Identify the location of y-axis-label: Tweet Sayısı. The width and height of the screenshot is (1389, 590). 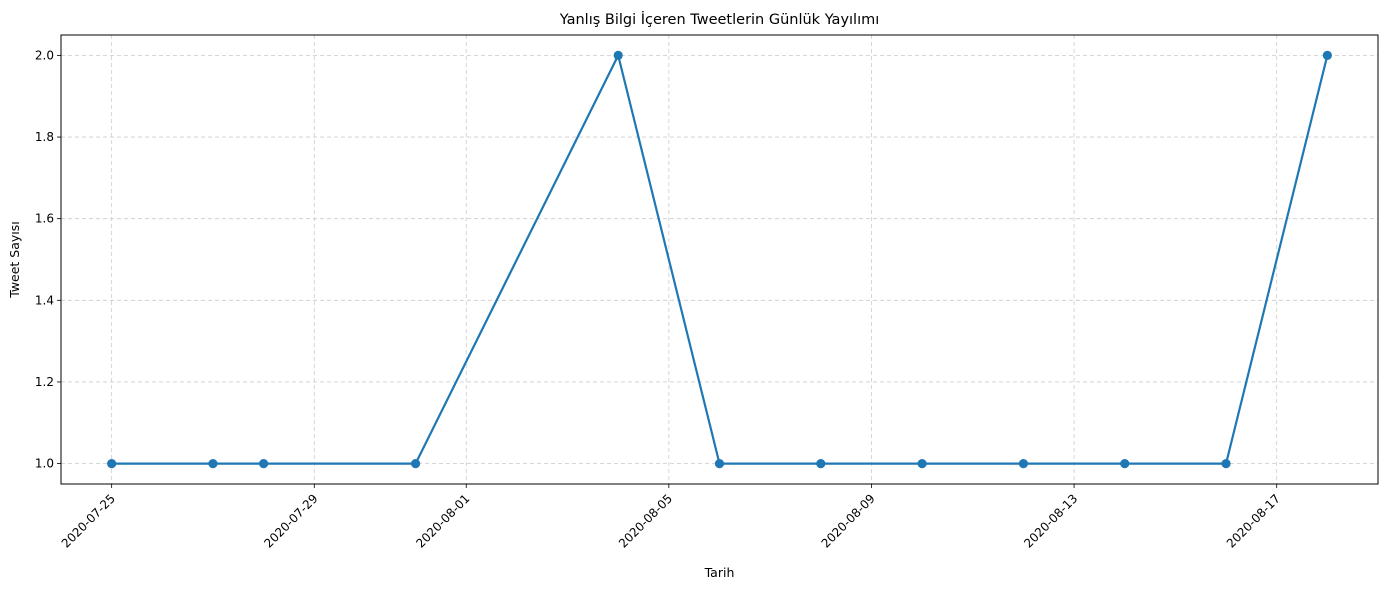
(14, 260).